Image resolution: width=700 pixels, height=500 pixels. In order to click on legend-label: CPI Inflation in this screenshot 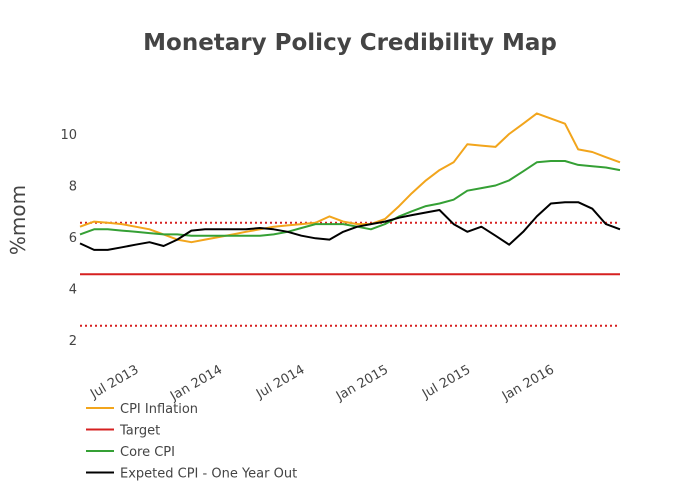, I will do `click(159, 409)`.